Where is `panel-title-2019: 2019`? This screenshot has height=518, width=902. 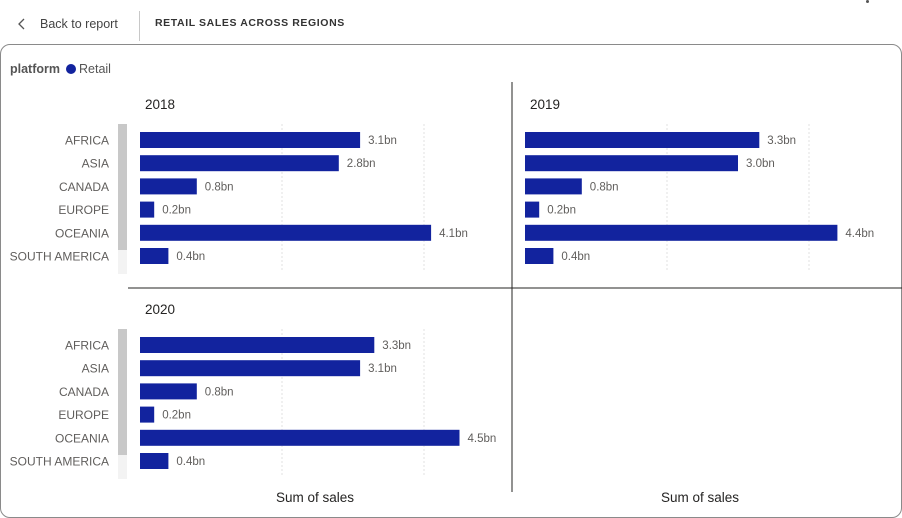
panel-title-2019: 2019 is located at coordinates (545, 104).